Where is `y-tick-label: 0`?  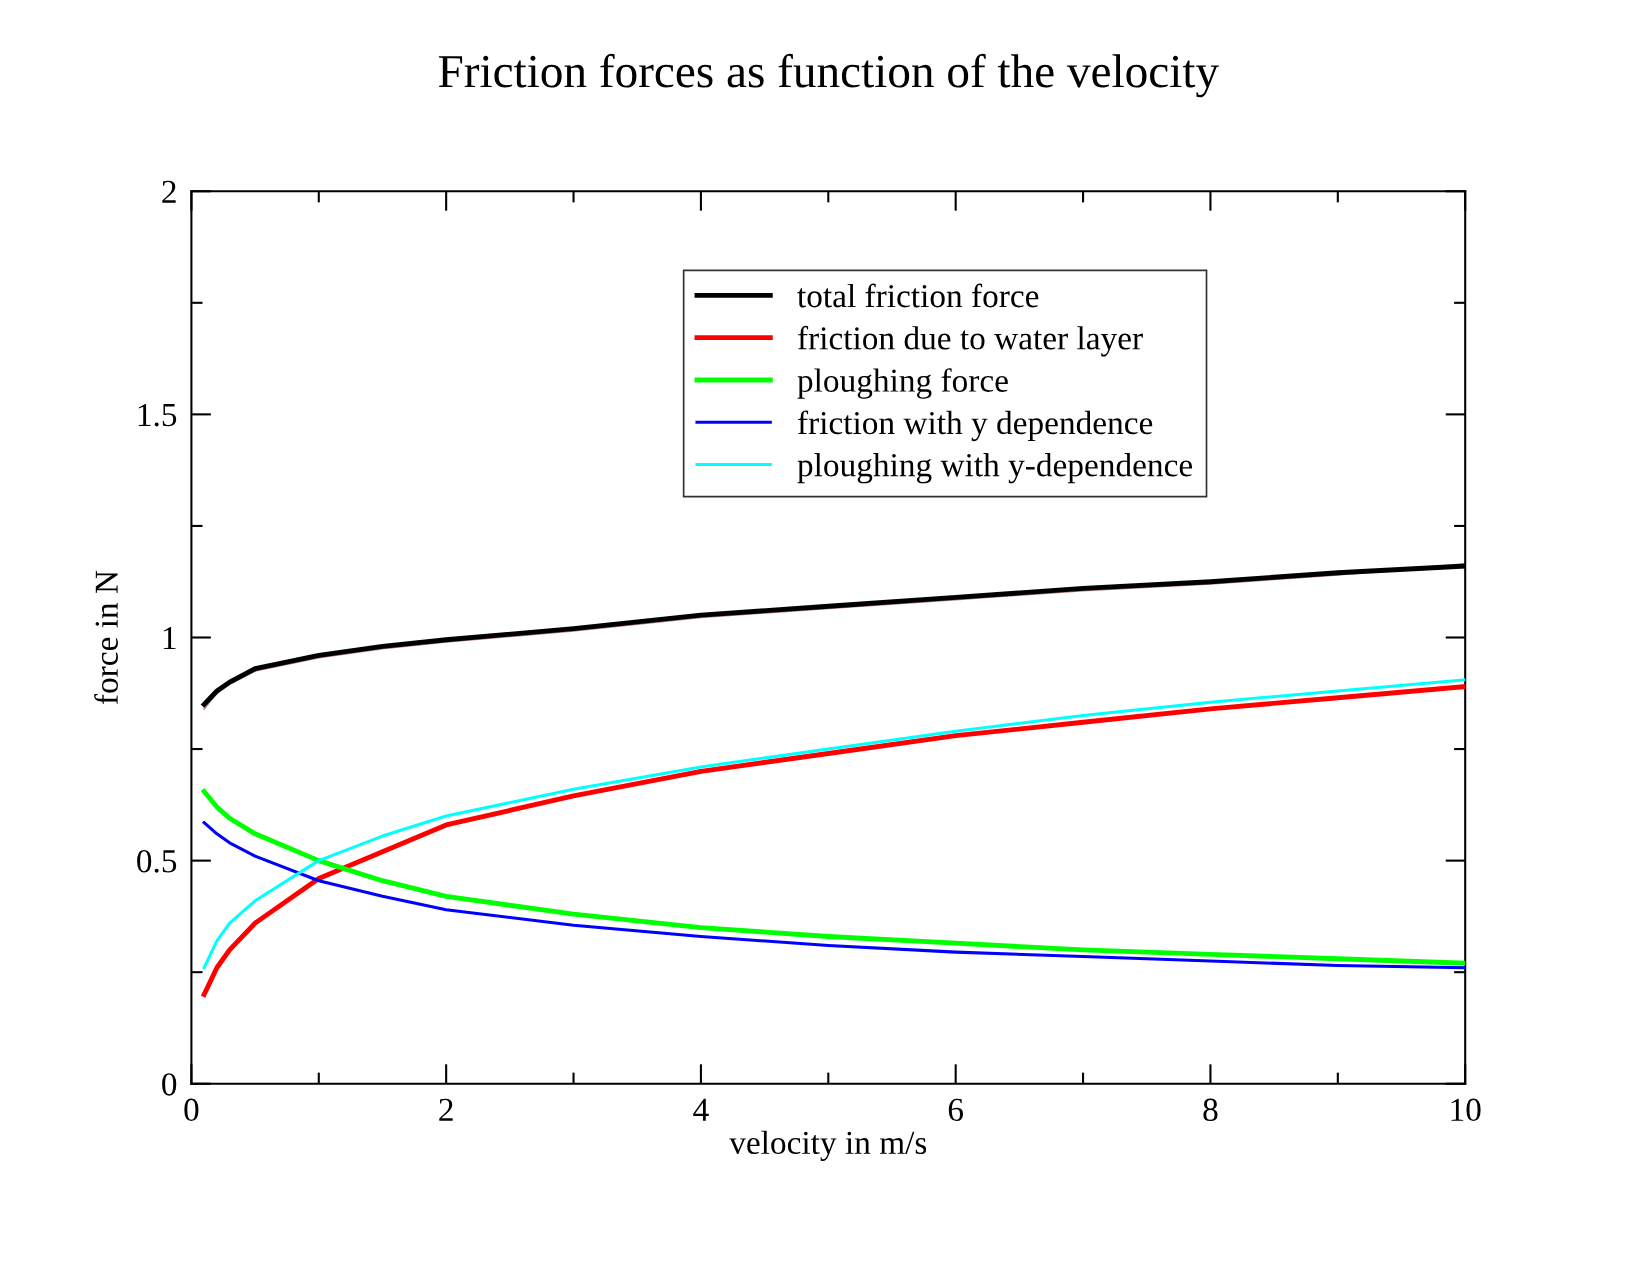
y-tick-label: 0 is located at coordinates (169, 1084).